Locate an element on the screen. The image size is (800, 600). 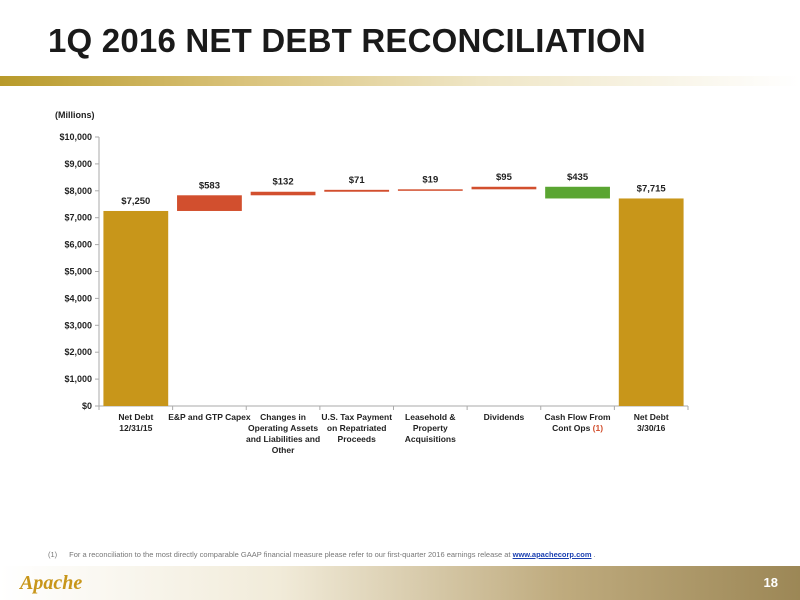
x-category-label: and Liabilities and is located at coordinates (283, 439).